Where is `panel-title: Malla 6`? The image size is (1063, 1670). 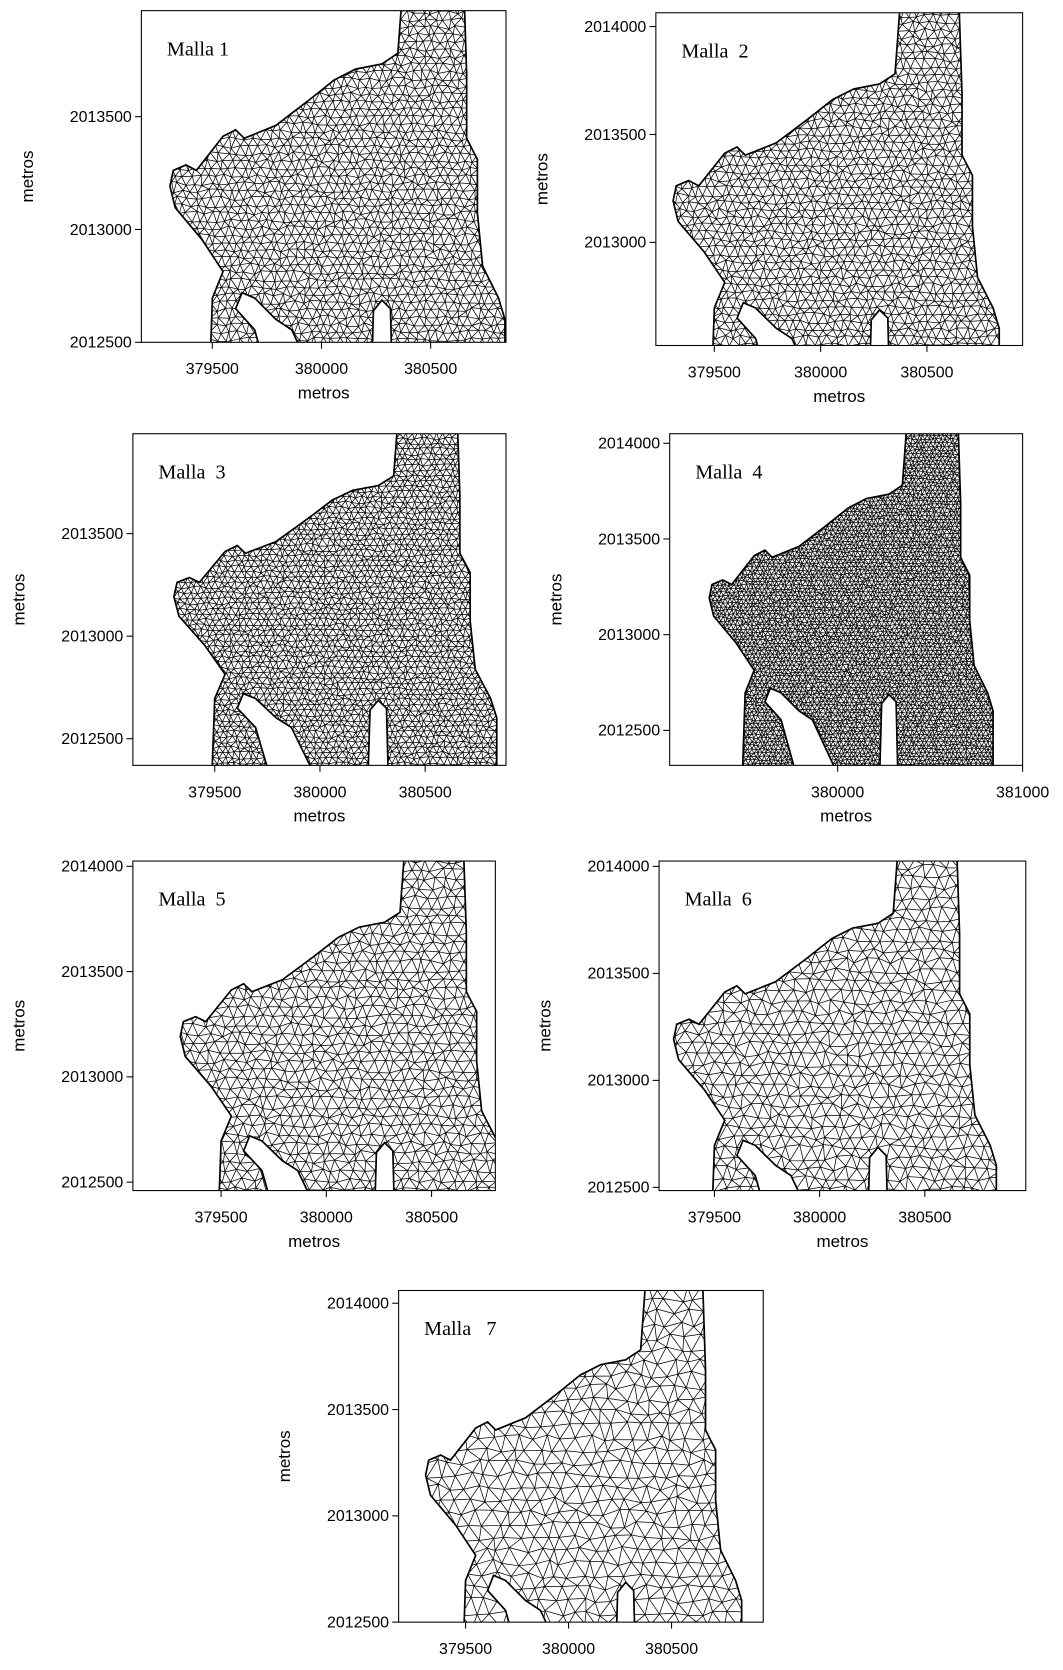 panel-title: Malla 6 is located at coordinates (718, 900).